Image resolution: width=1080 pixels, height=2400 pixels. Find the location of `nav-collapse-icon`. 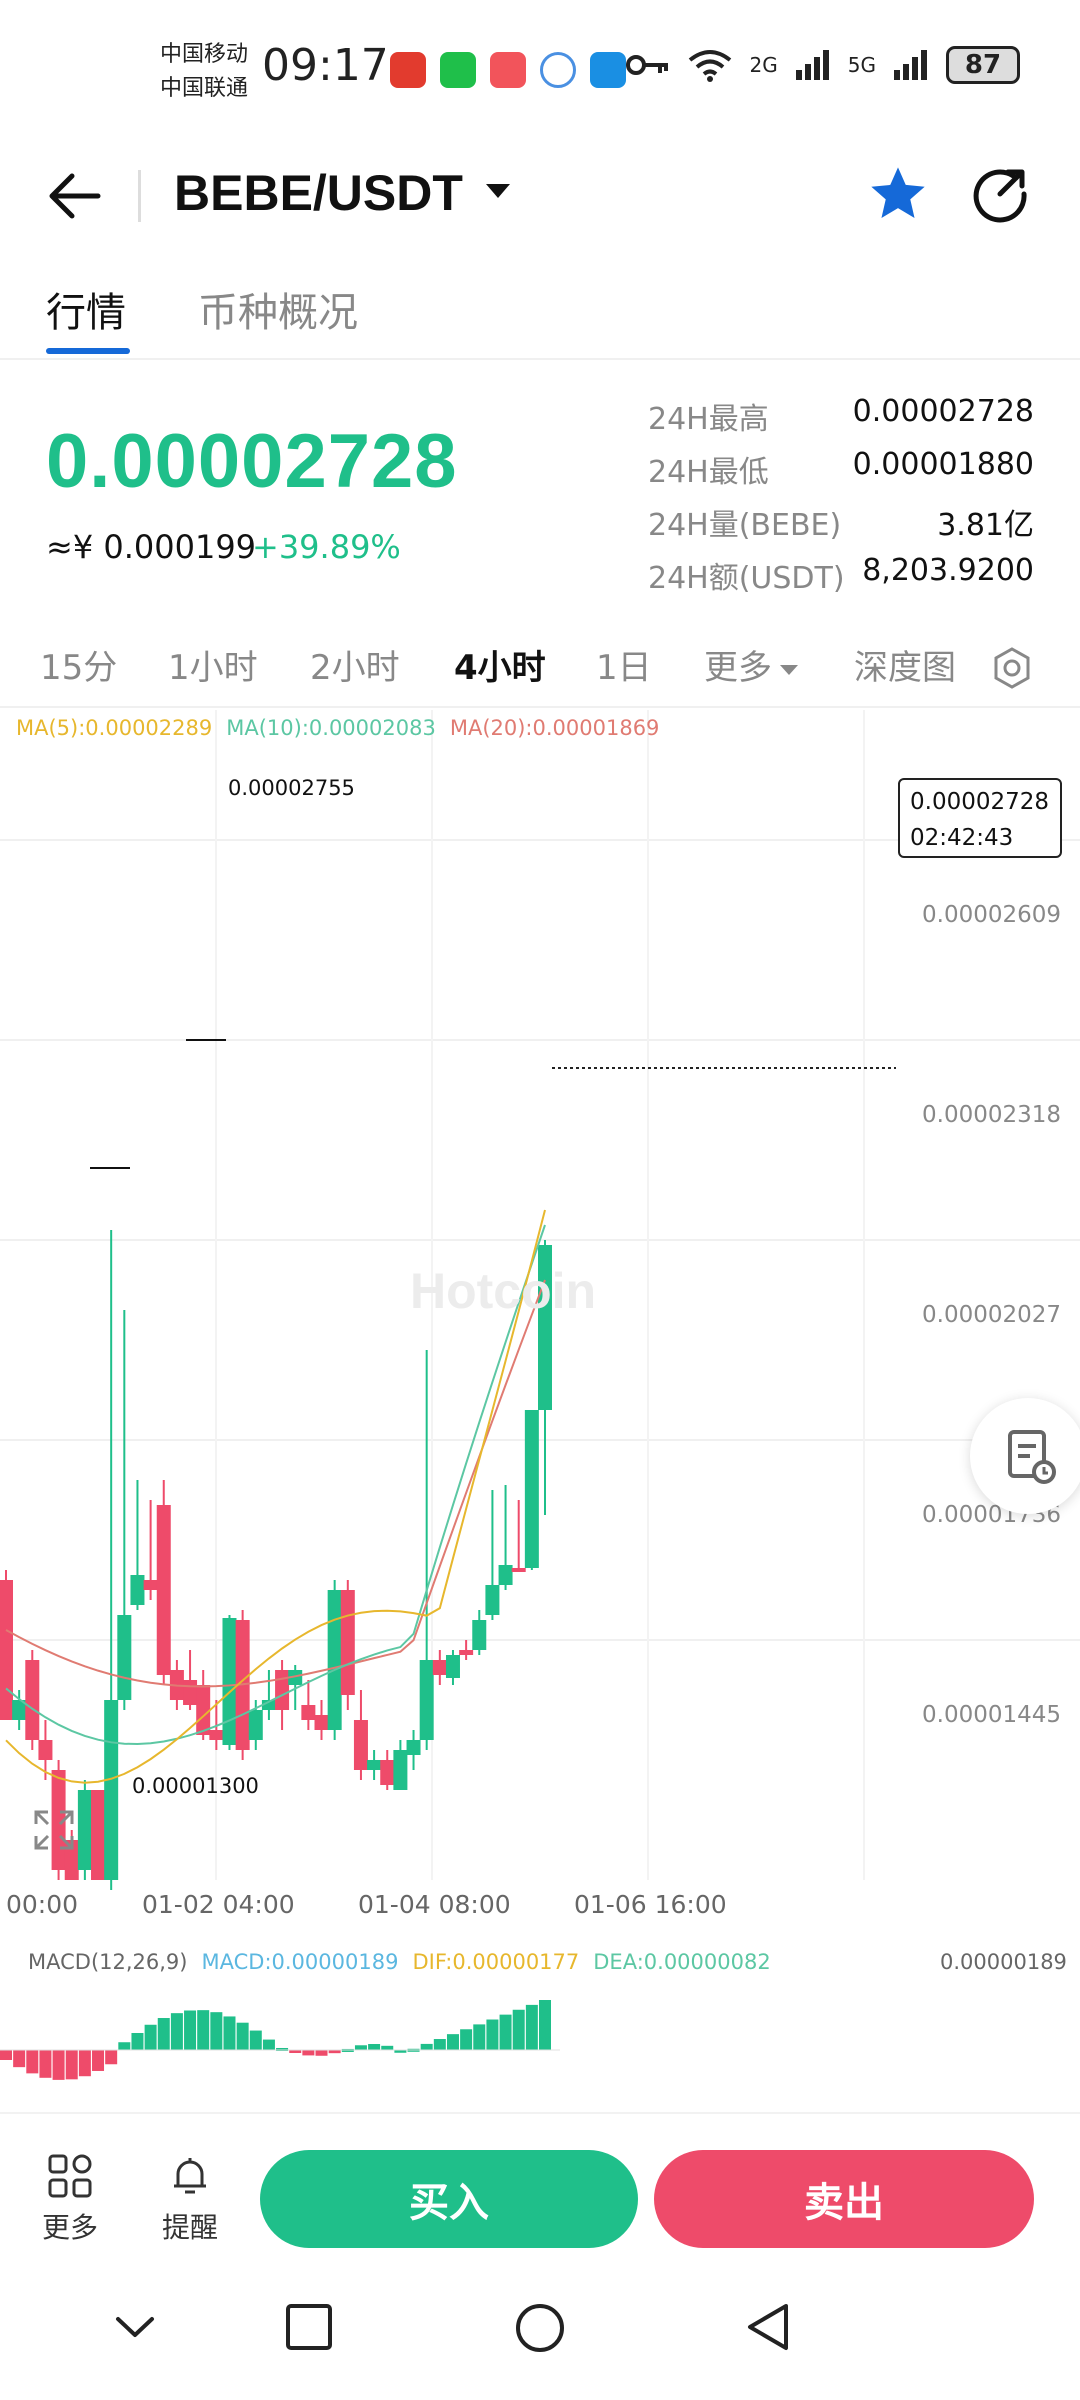

nav-collapse-icon is located at coordinates (135, 2327).